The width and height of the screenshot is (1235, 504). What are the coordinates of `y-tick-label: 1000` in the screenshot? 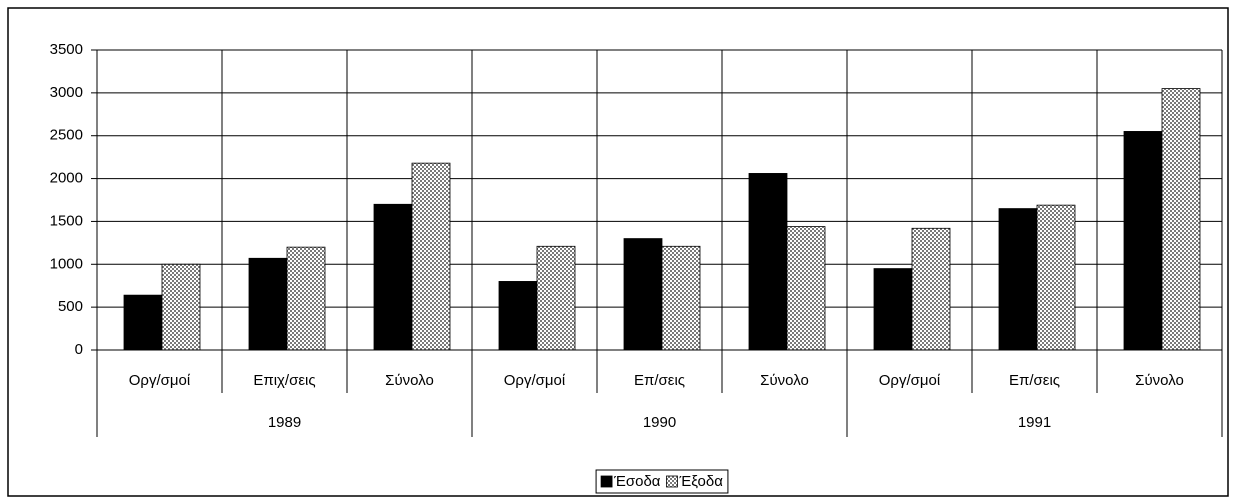 It's located at (66, 263).